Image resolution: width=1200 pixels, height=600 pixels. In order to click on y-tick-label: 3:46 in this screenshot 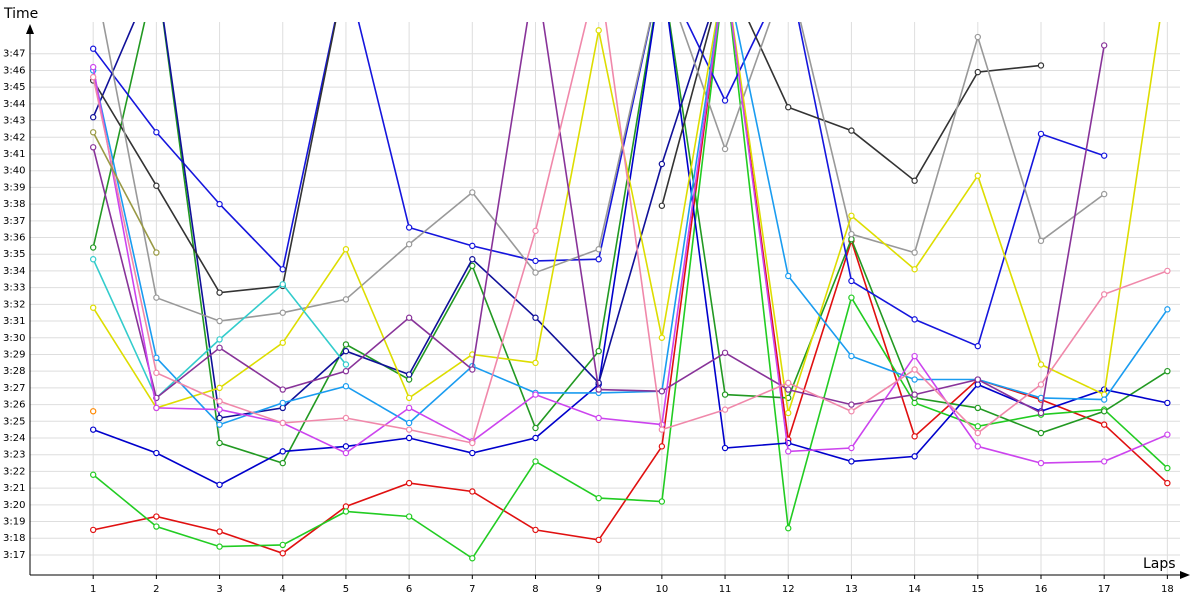, I will do `click(14, 70)`.